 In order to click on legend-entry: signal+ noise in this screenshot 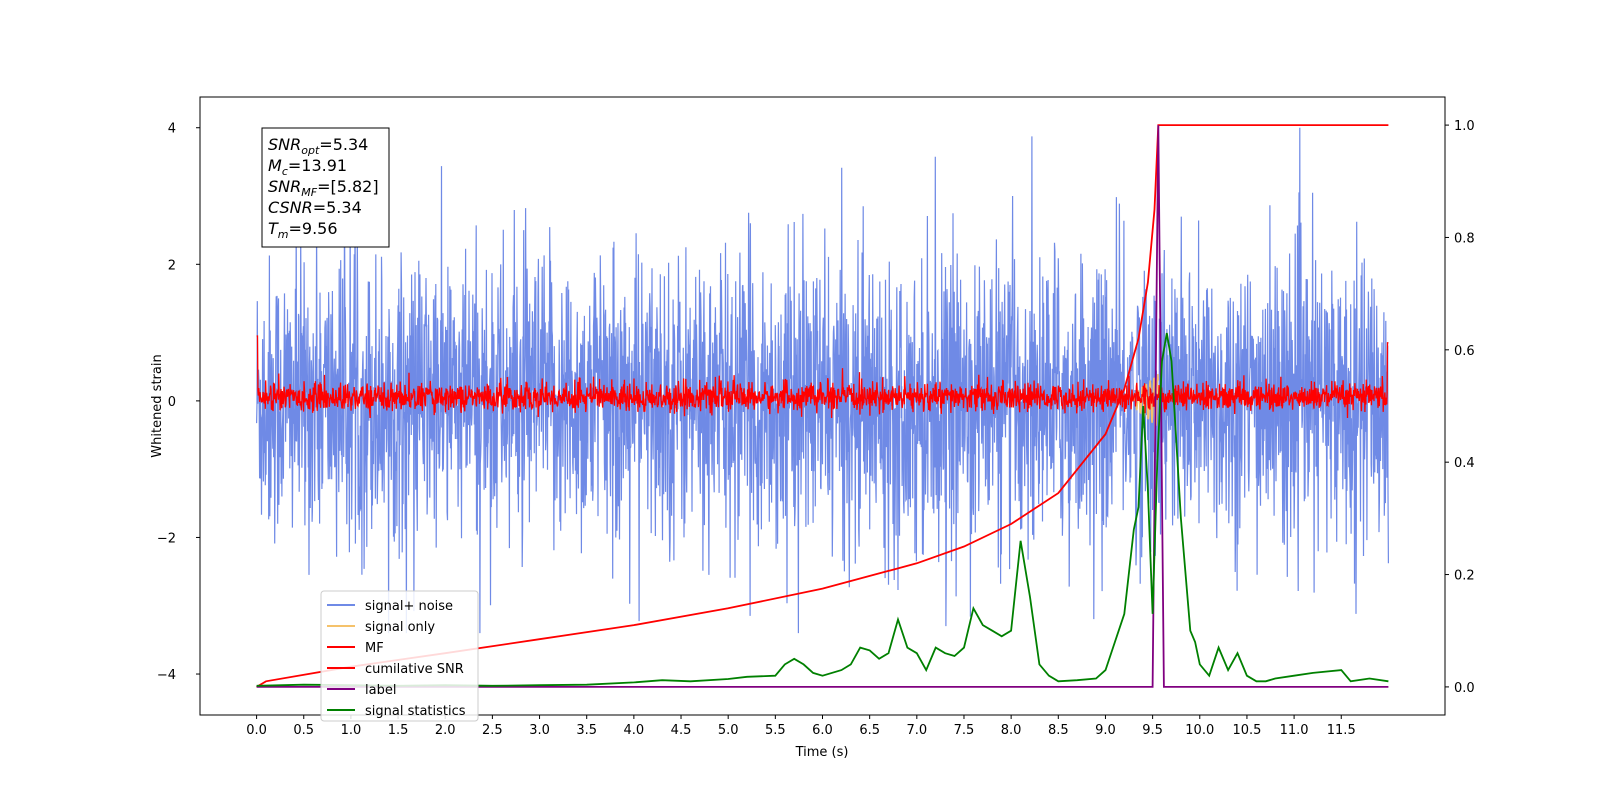, I will do `click(390, 606)`.